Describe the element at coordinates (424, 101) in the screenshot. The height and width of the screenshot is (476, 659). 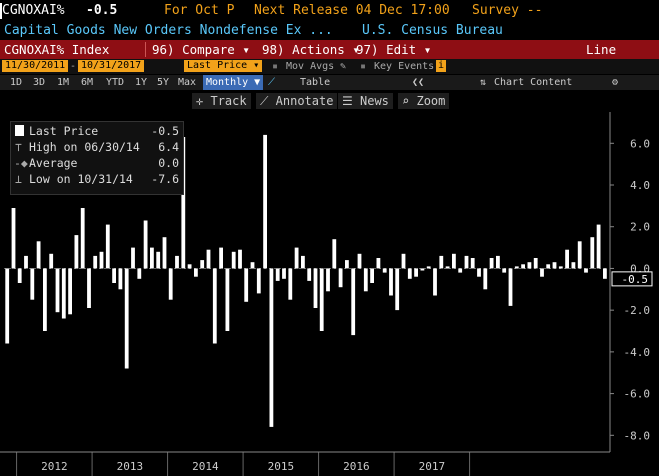
I see `zoom-button: ⌕ Zoom` at that location.